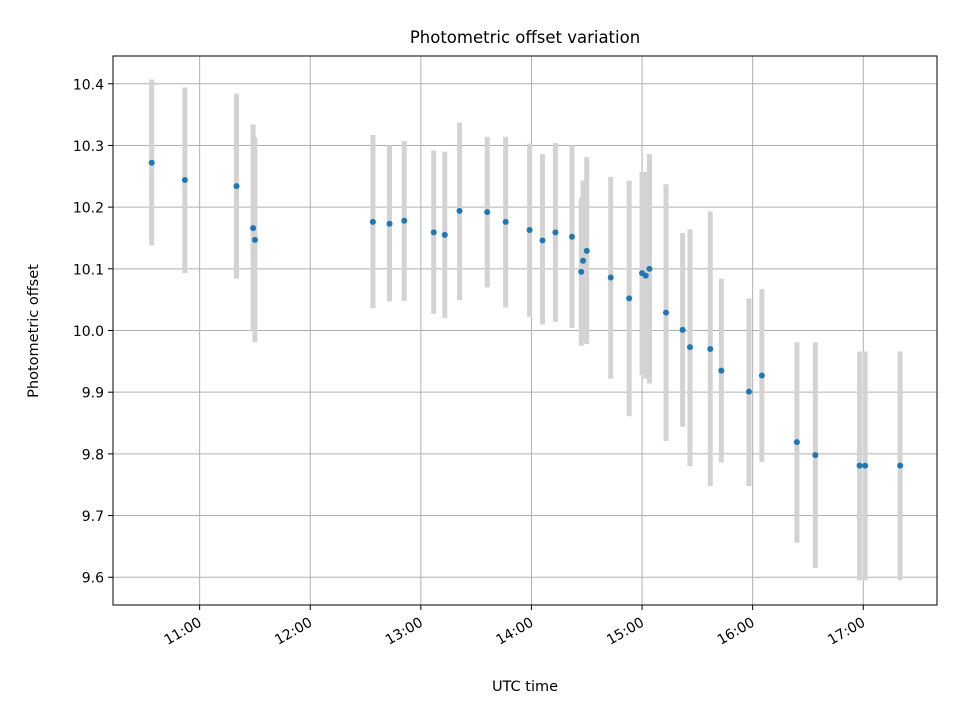  Describe the element at coordinates (93, 517) in the screenshot. I see `y-tick-label: 9.7` at that location.